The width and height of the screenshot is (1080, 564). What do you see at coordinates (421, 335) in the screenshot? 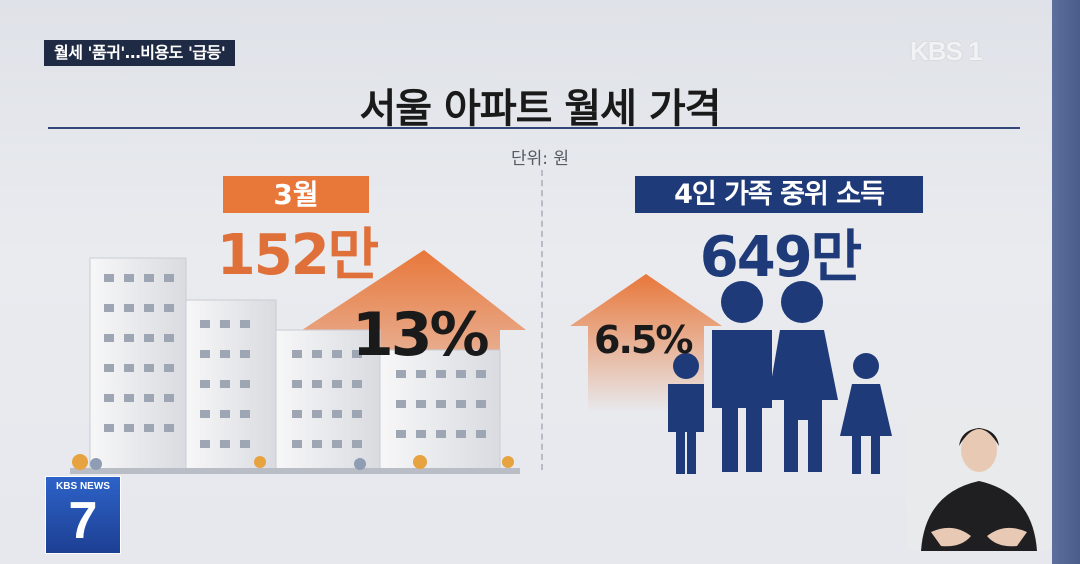
I see `rent-increase-percent: 13%` at bounding box center [421, 335].